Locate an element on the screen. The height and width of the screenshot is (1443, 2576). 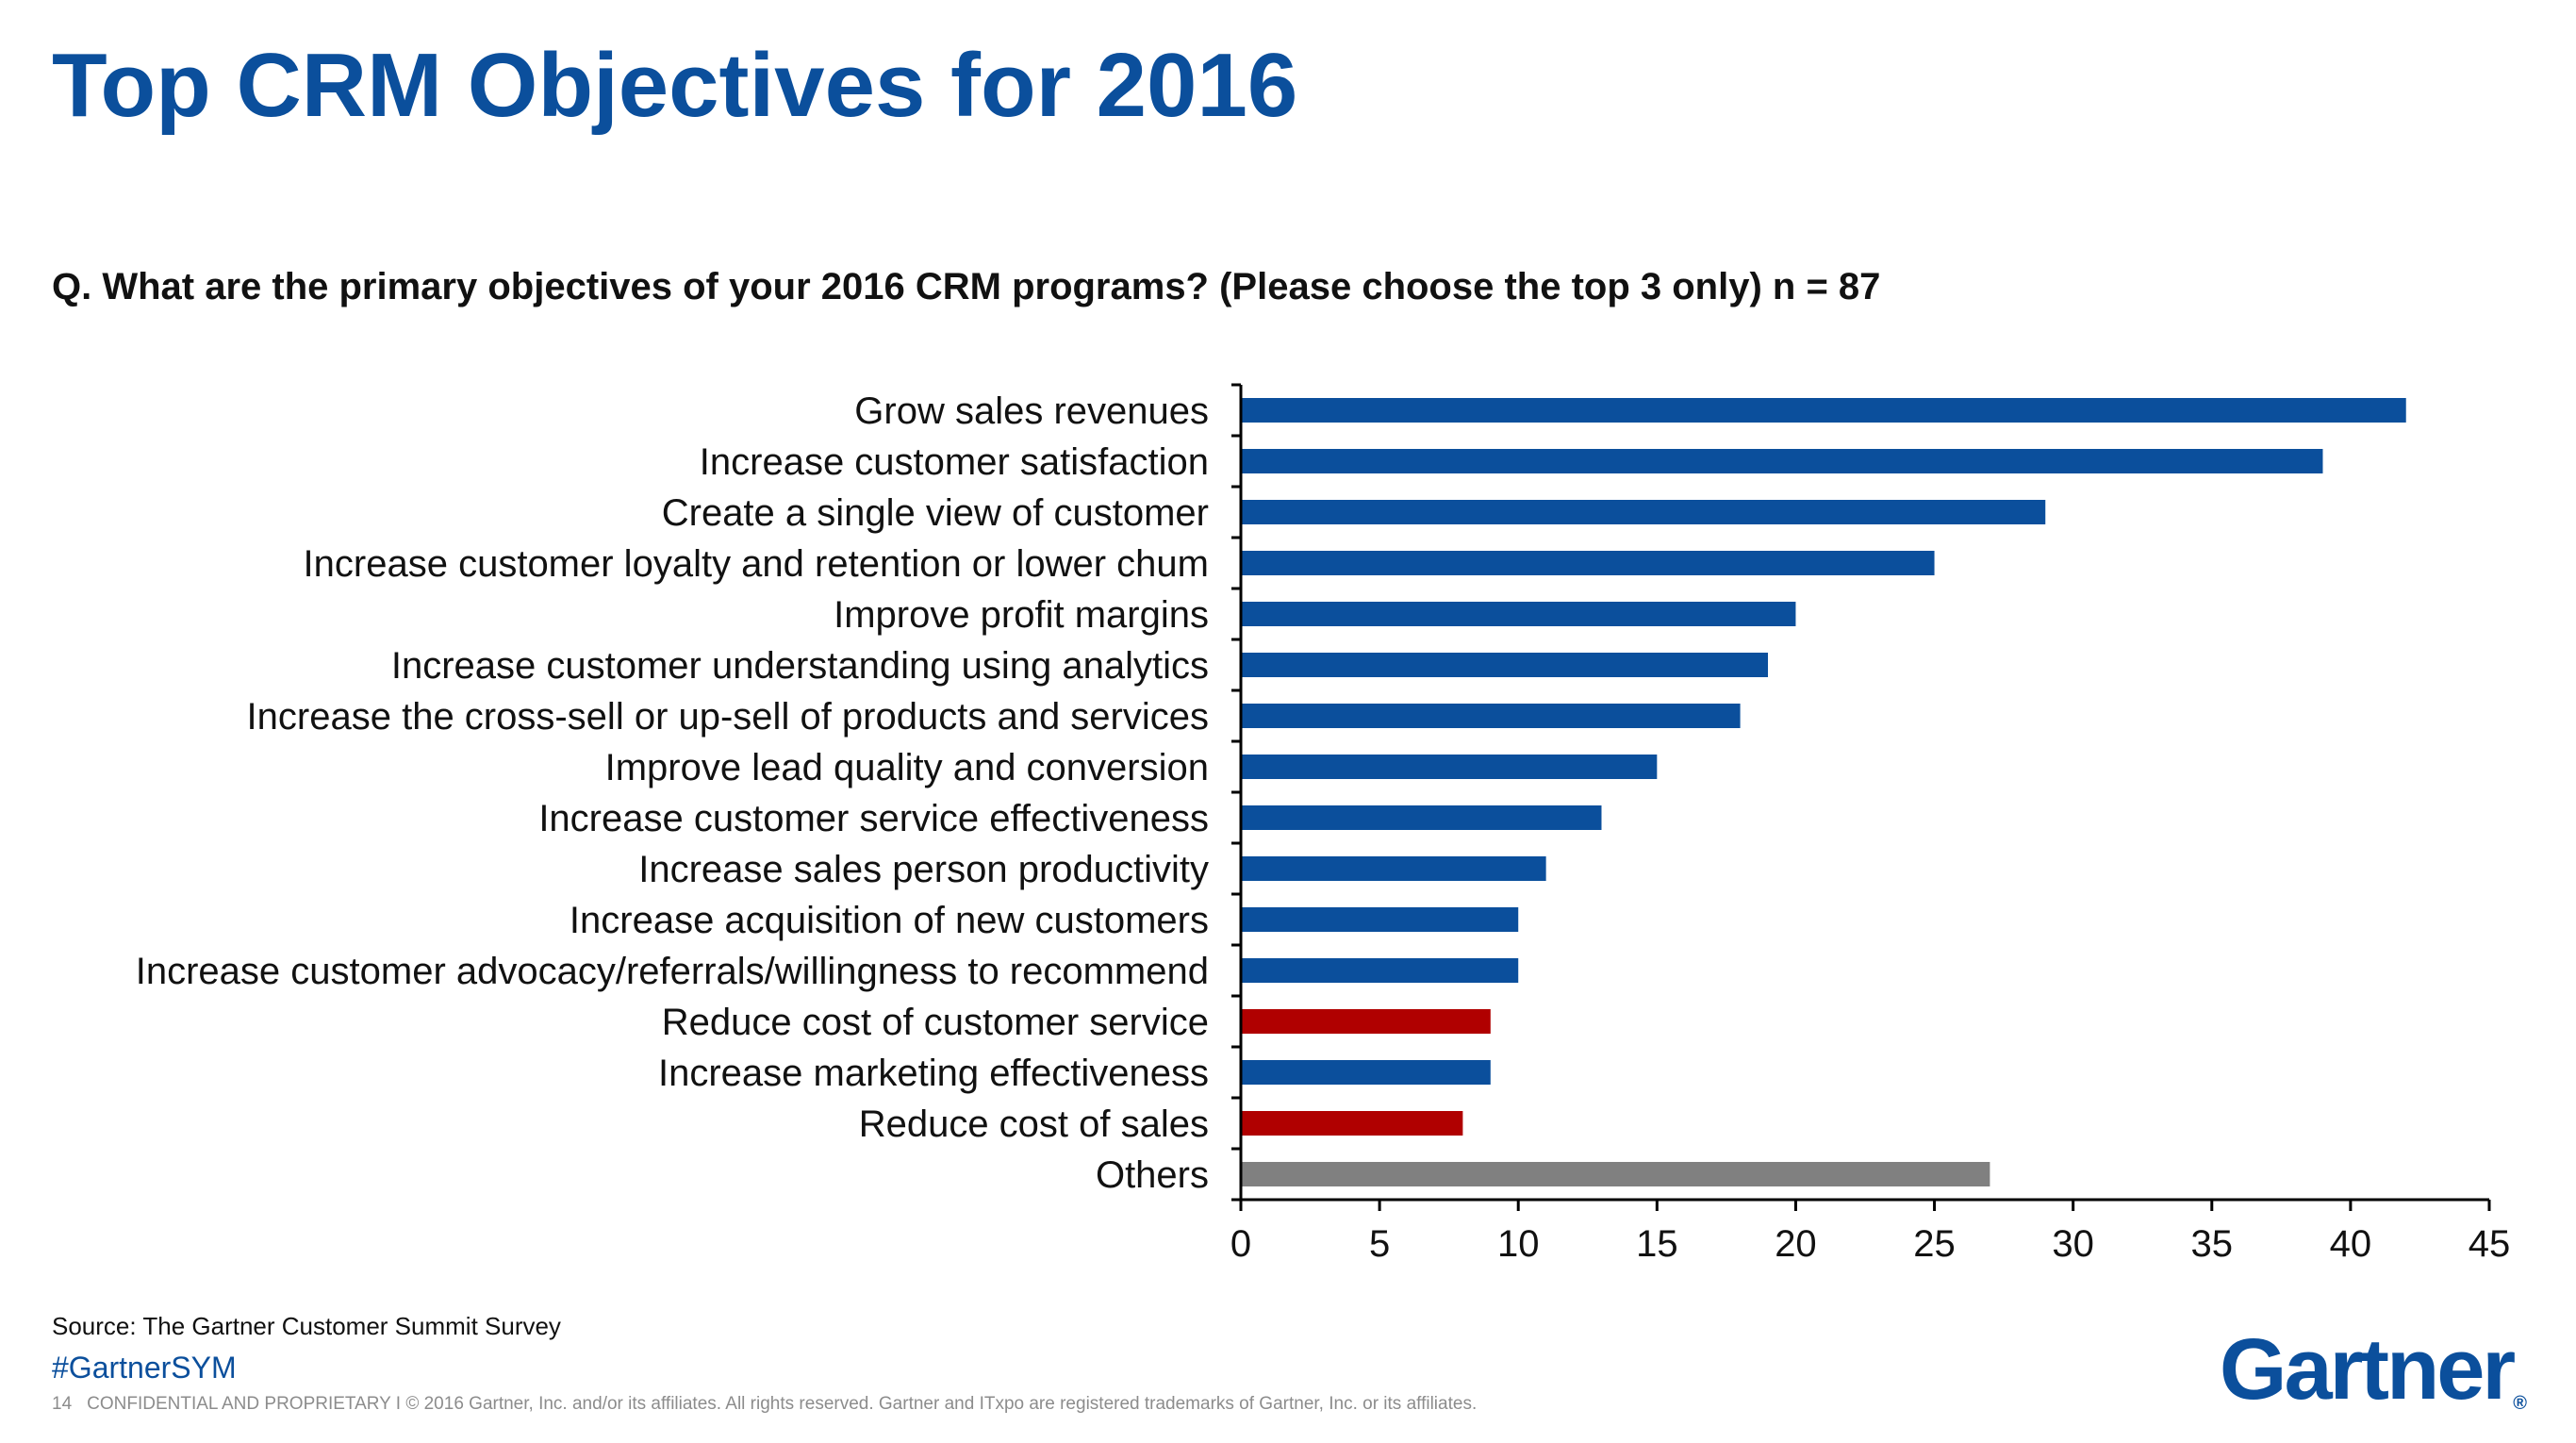
hashtag-link: #GartnerSYM is located at coordinates (144, 1368).